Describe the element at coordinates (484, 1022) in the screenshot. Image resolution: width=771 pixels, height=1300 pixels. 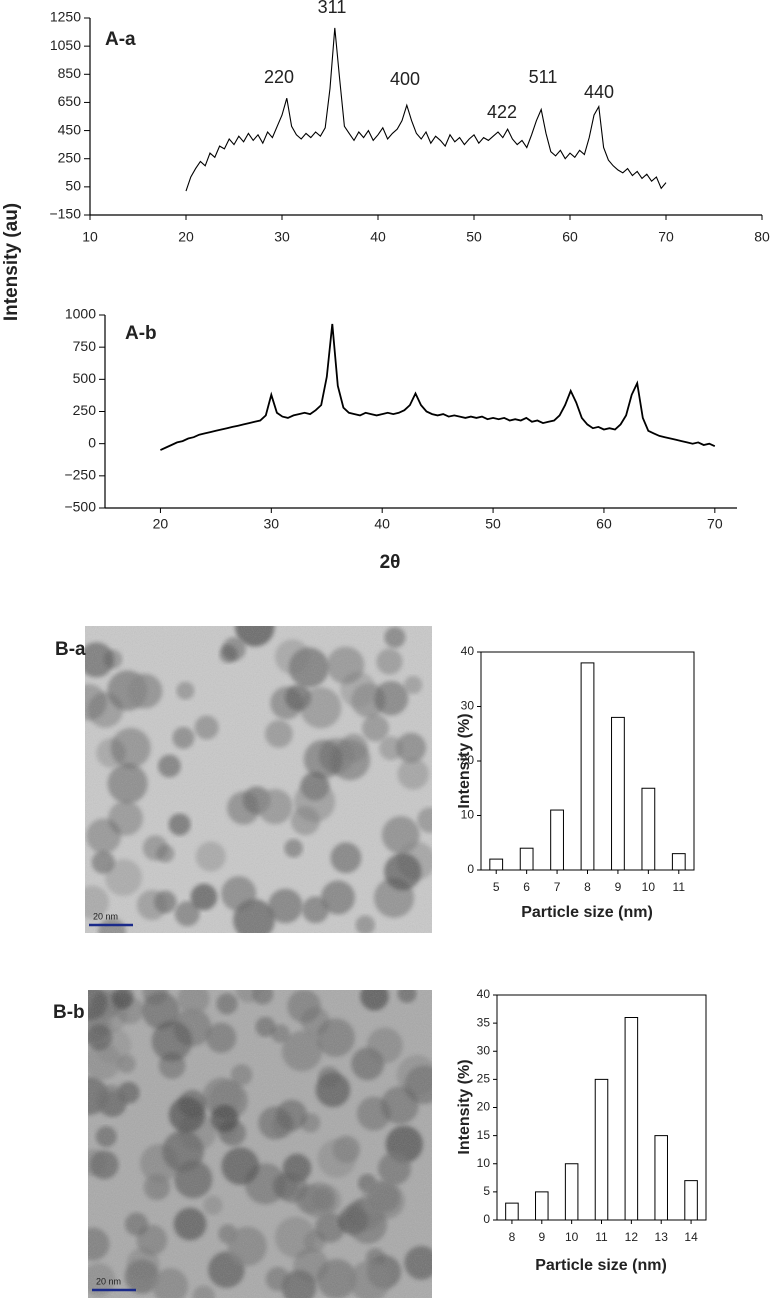
I see `y-tick-label: 35` at that location.